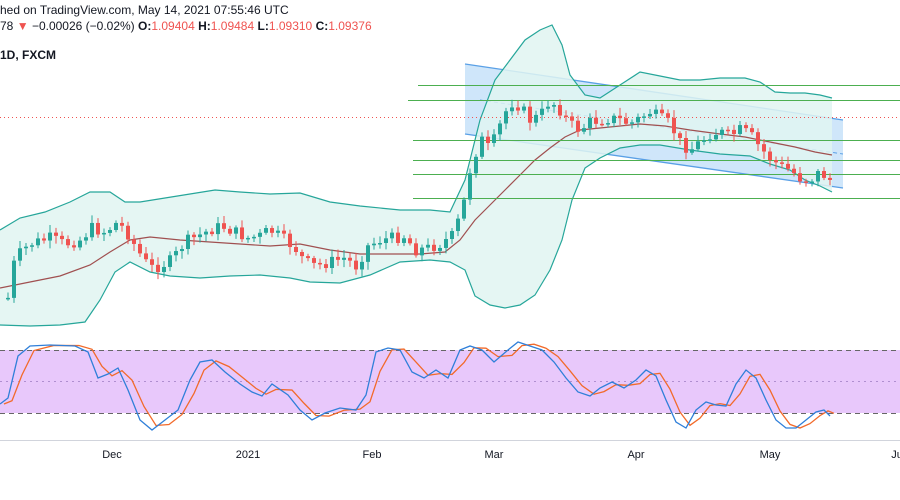 The image size is (900, 500). I want to click on x-tick-label-6: Ju, so click(895, 455).